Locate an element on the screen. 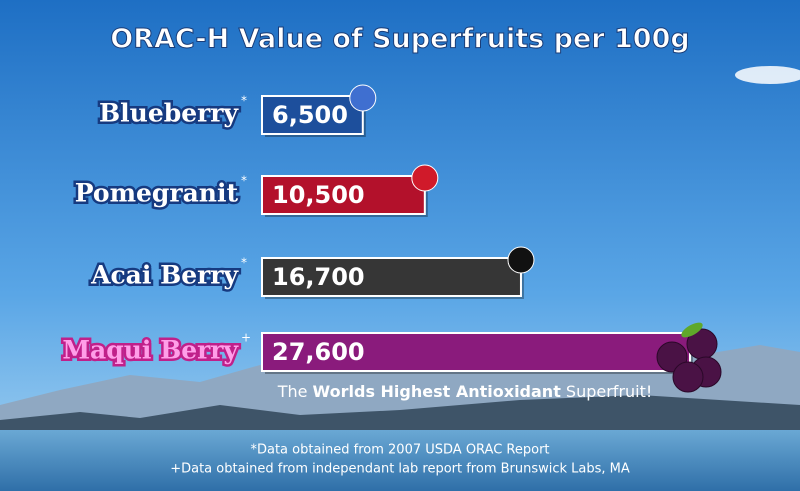 This screenshot has width=800, height=491. annotation-part: Worlds Highest Antioxidant is located at coordinates (437, 391).